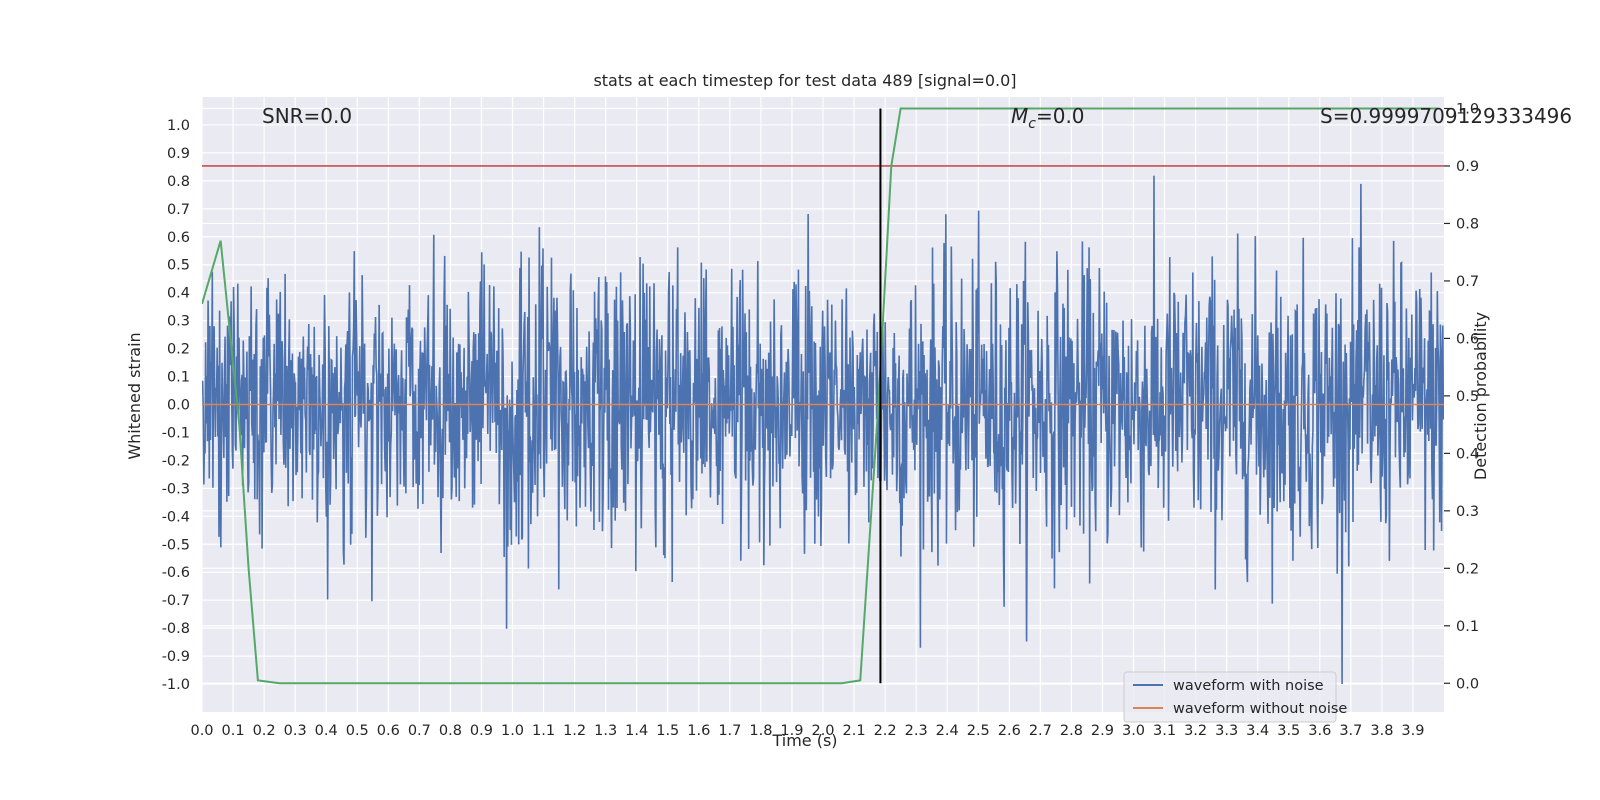  I want to click on snr-annotation: SNR=0.0, so click(307, 116).